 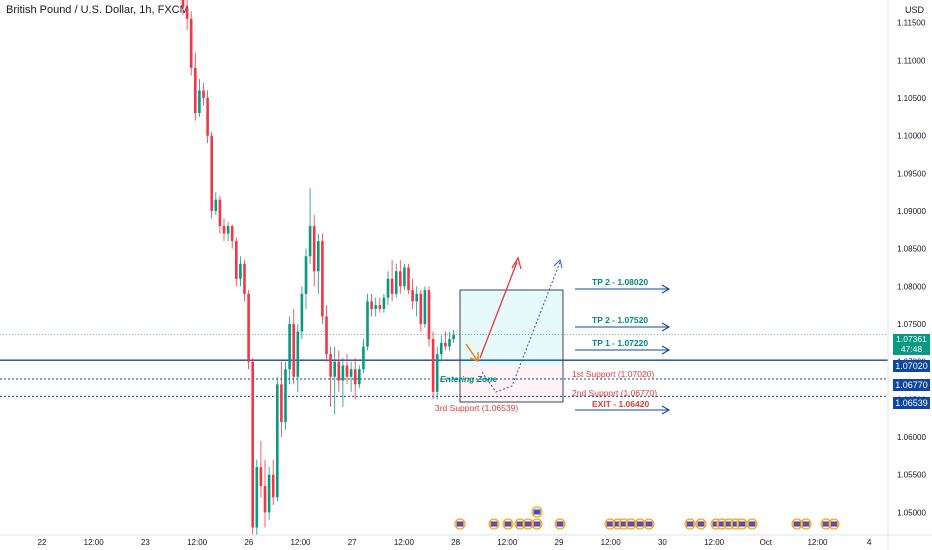 I want to click on trade-setup-box, so click(x=511, y=346).